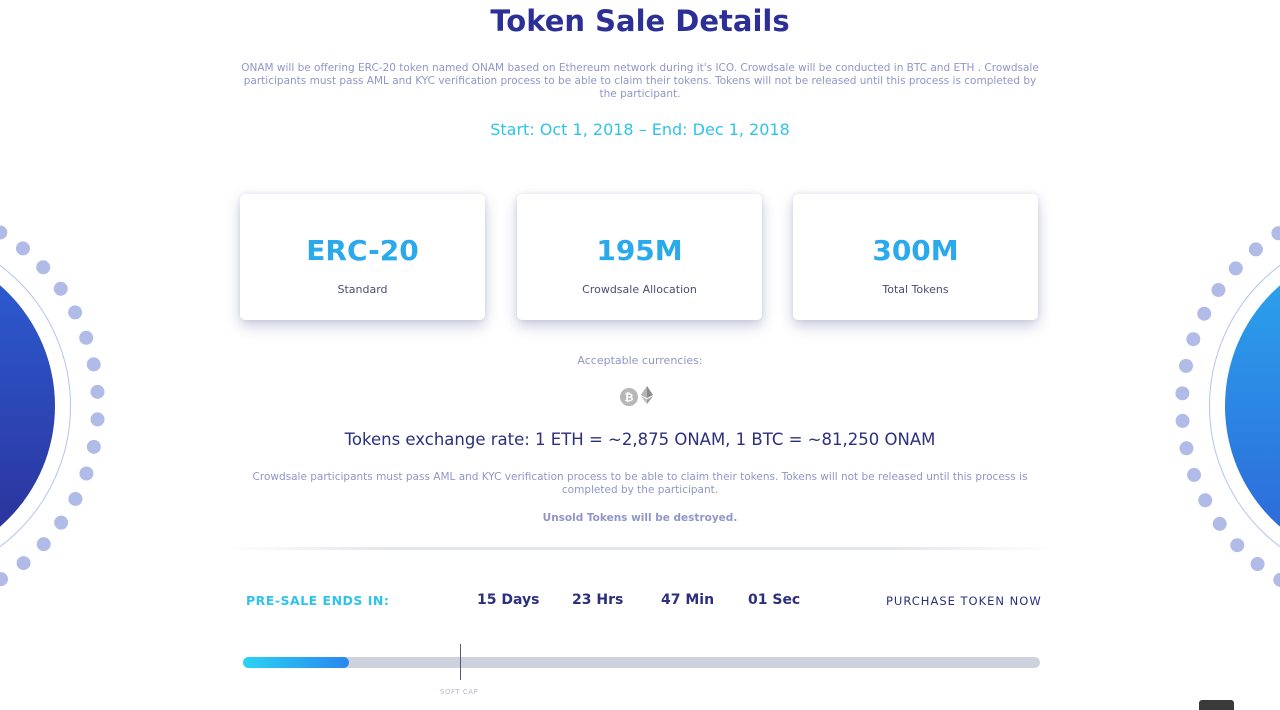 The height and width of the screenshot is (710, 1280). I want to click on left-decorative-circle, so click(52, 406).